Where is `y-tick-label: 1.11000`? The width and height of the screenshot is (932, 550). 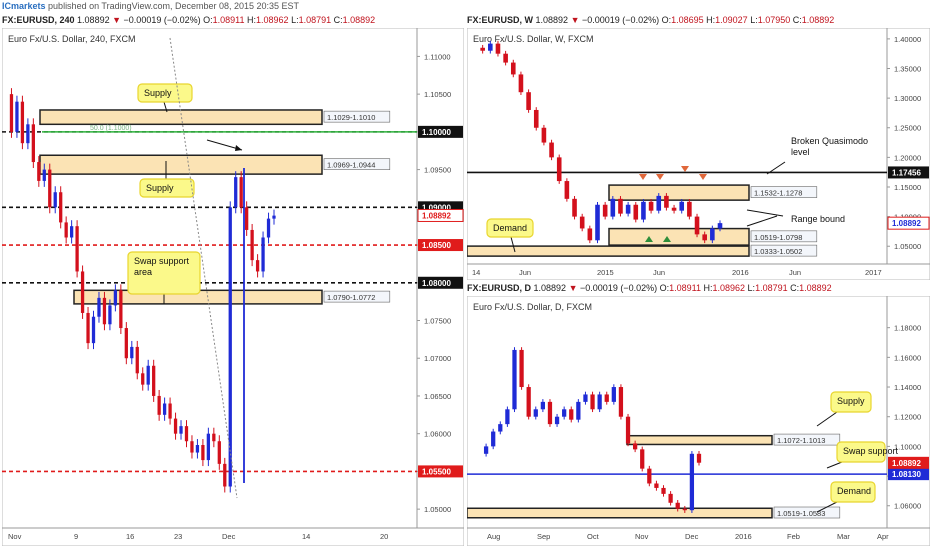 y-tick-label: 1.11000 is located at coordinates (437, 56).